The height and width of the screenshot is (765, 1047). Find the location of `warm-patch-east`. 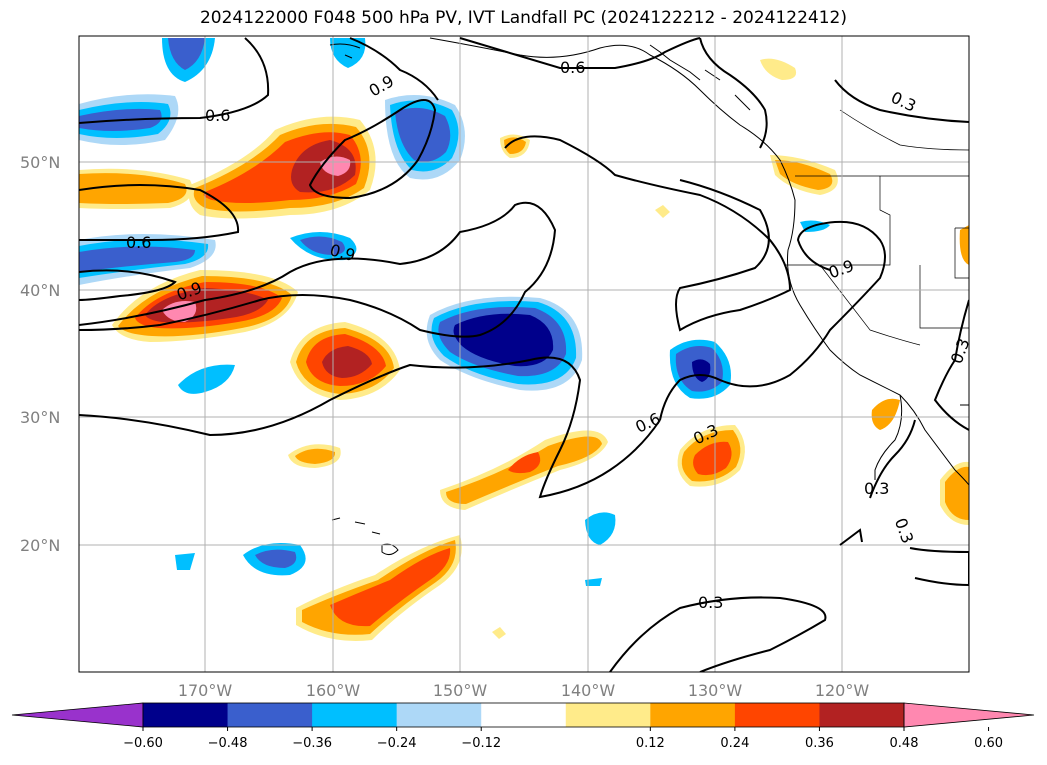

warm-patch-east is located at coordinates (711, 456).